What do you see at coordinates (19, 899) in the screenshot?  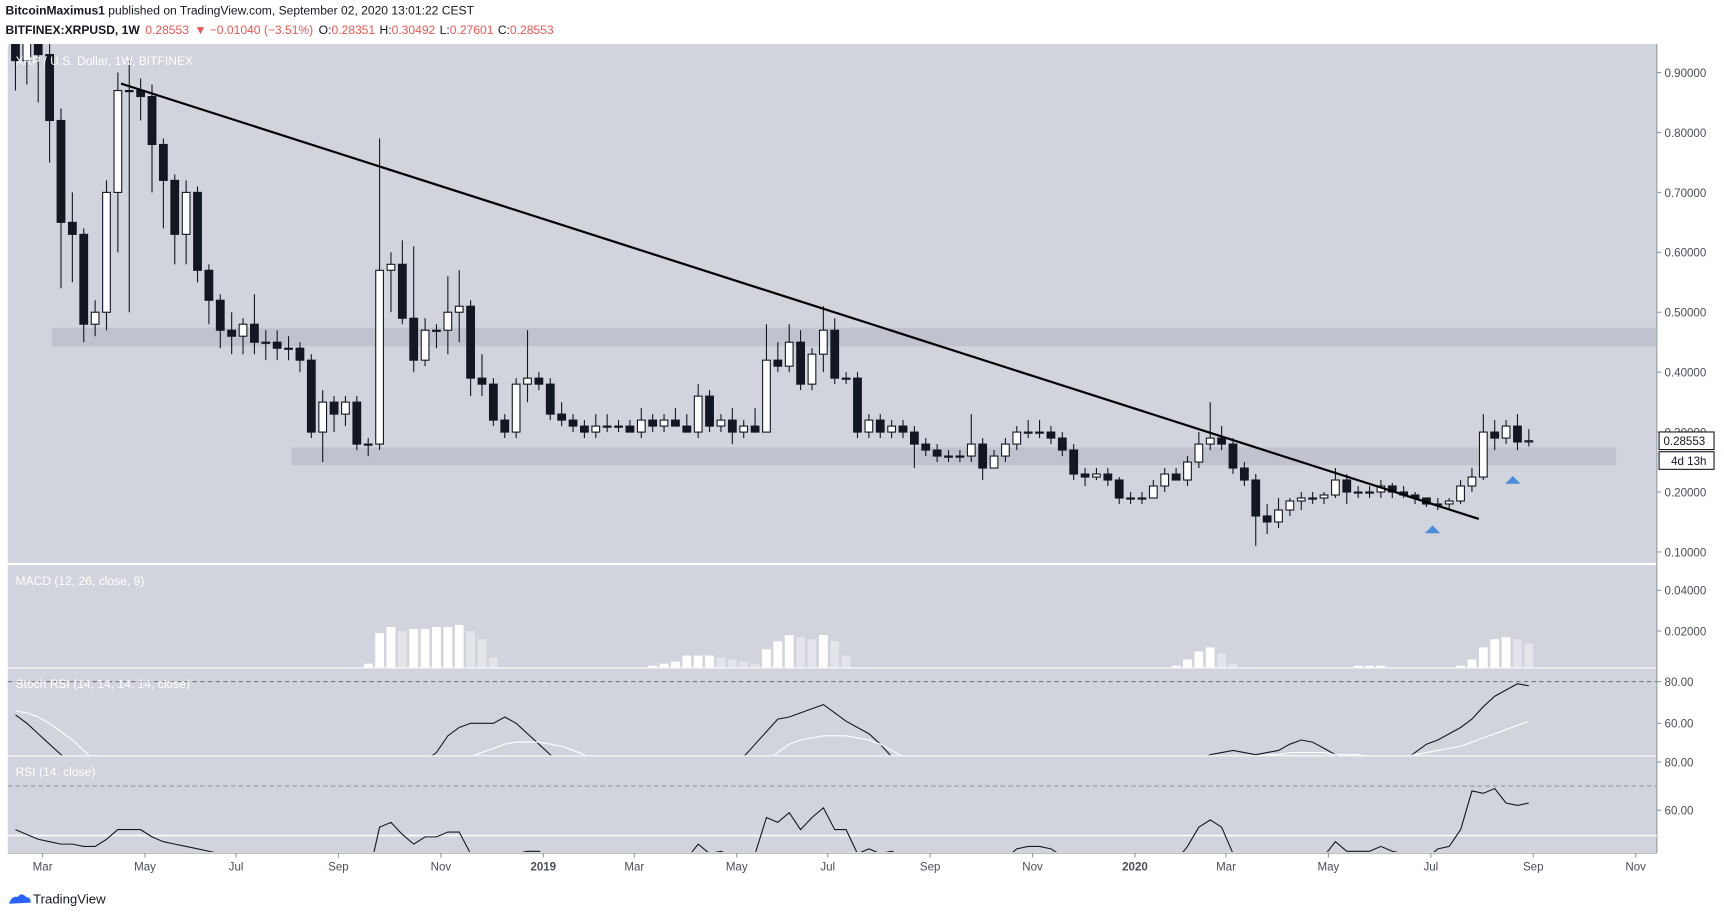 I see `brand-logo` at bounding box center [19, 899].